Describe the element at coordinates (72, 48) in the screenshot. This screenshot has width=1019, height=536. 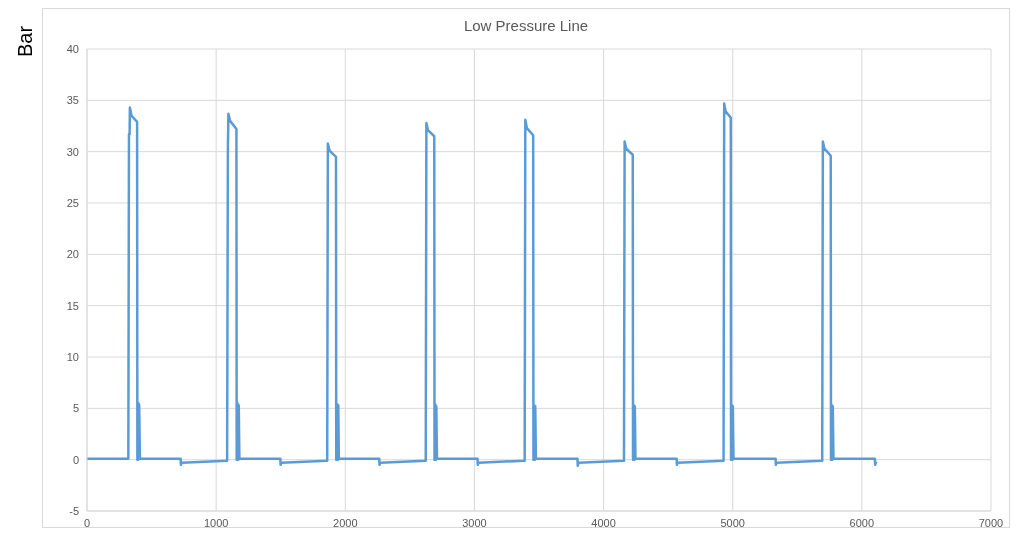
I see `y-tick-label: 40` at that location.